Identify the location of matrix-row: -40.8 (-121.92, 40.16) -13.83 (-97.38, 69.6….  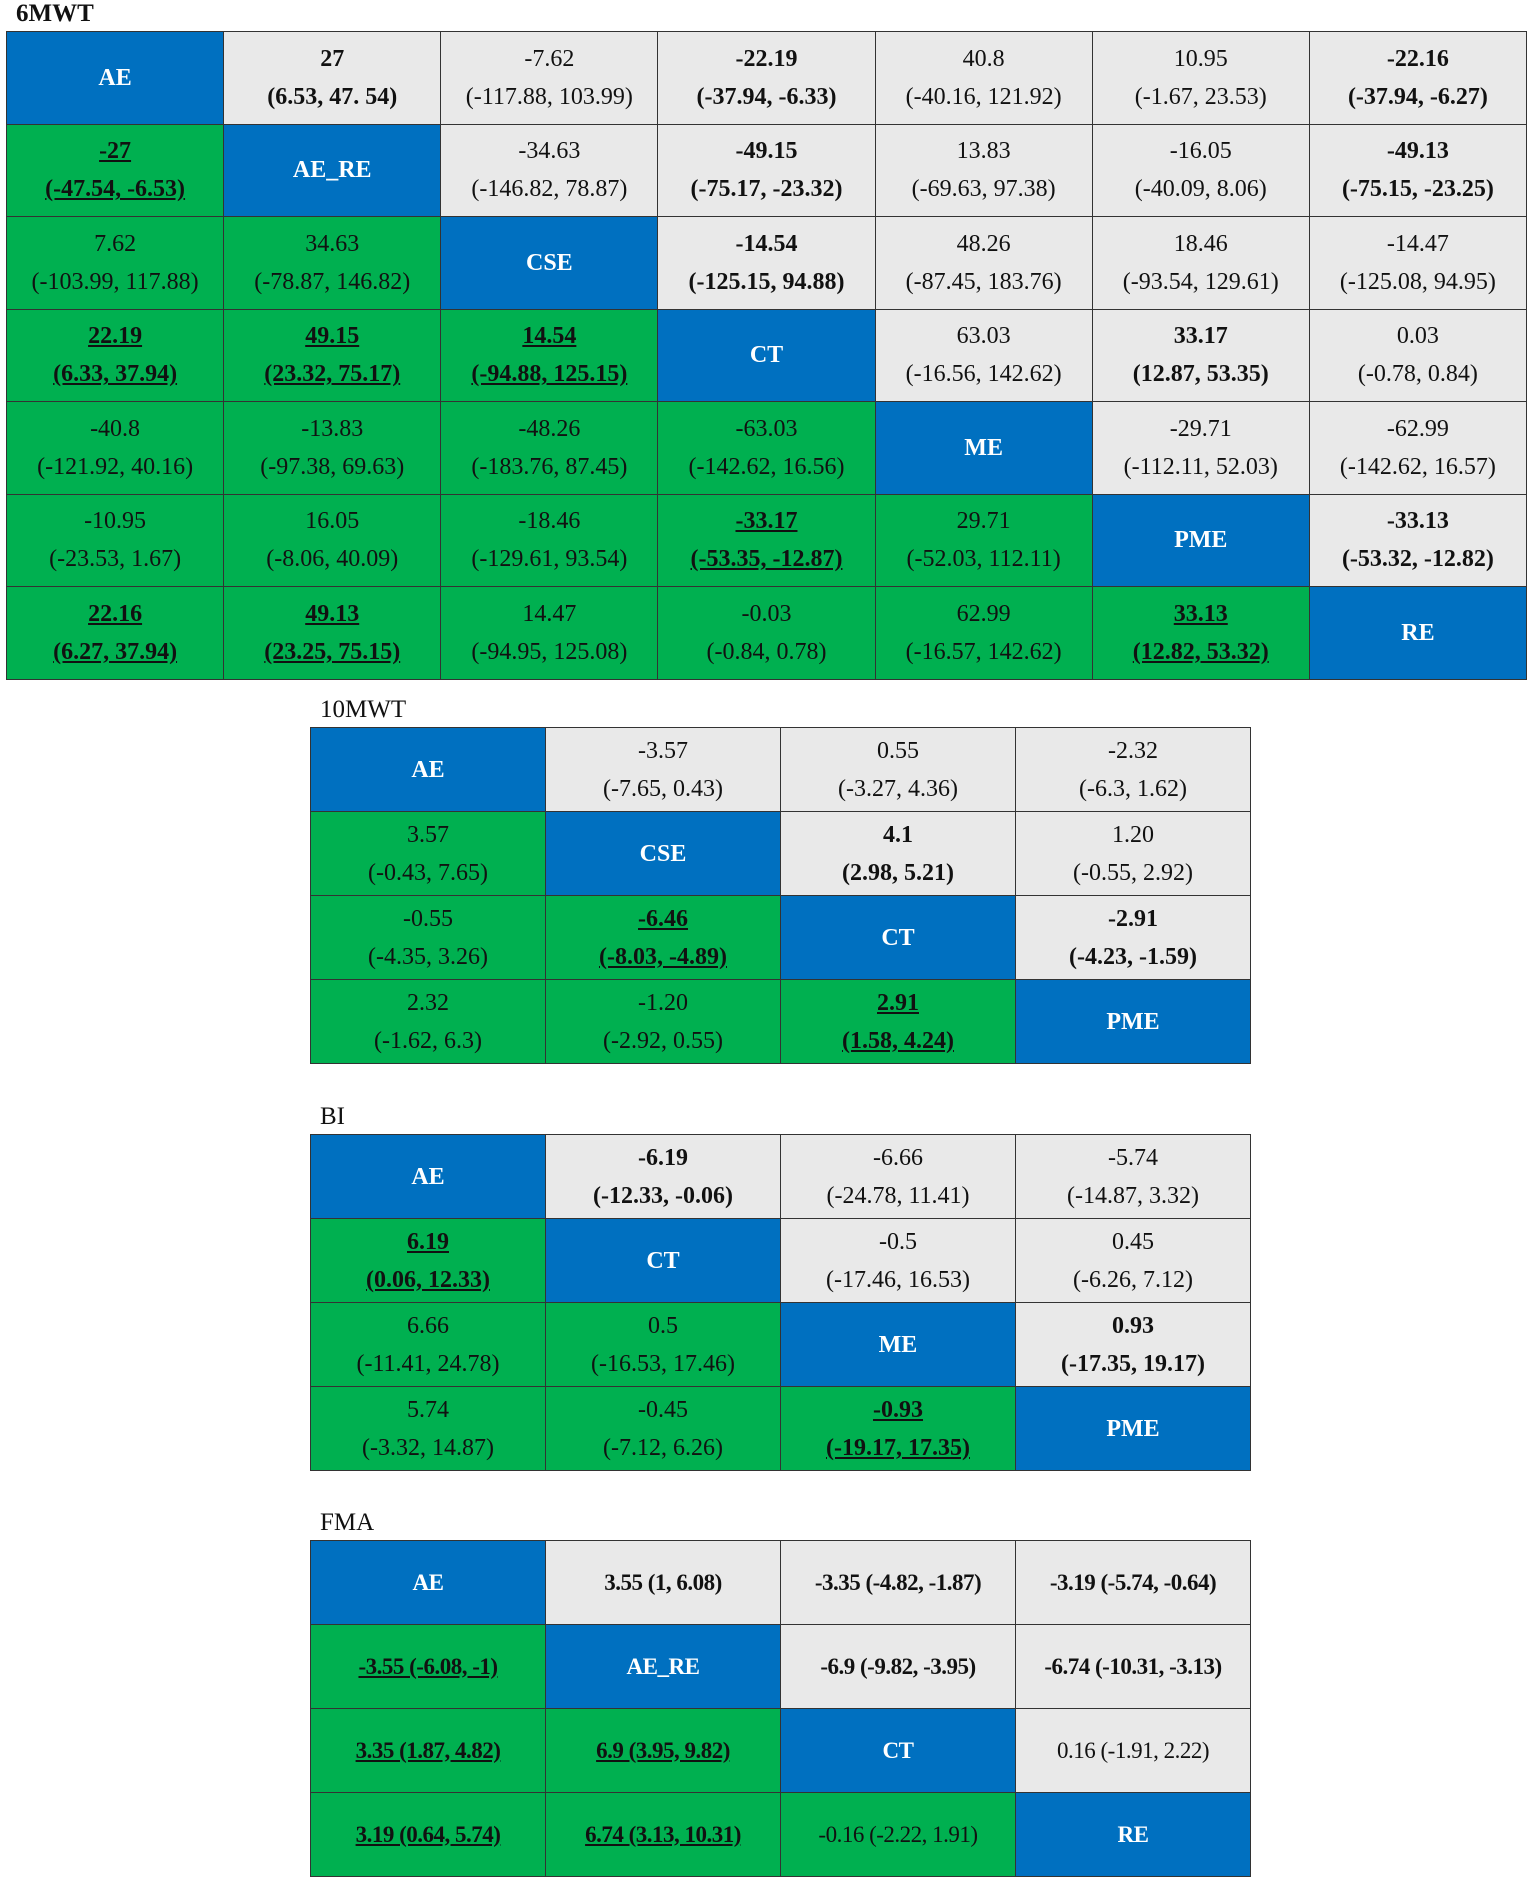
(766, 448).